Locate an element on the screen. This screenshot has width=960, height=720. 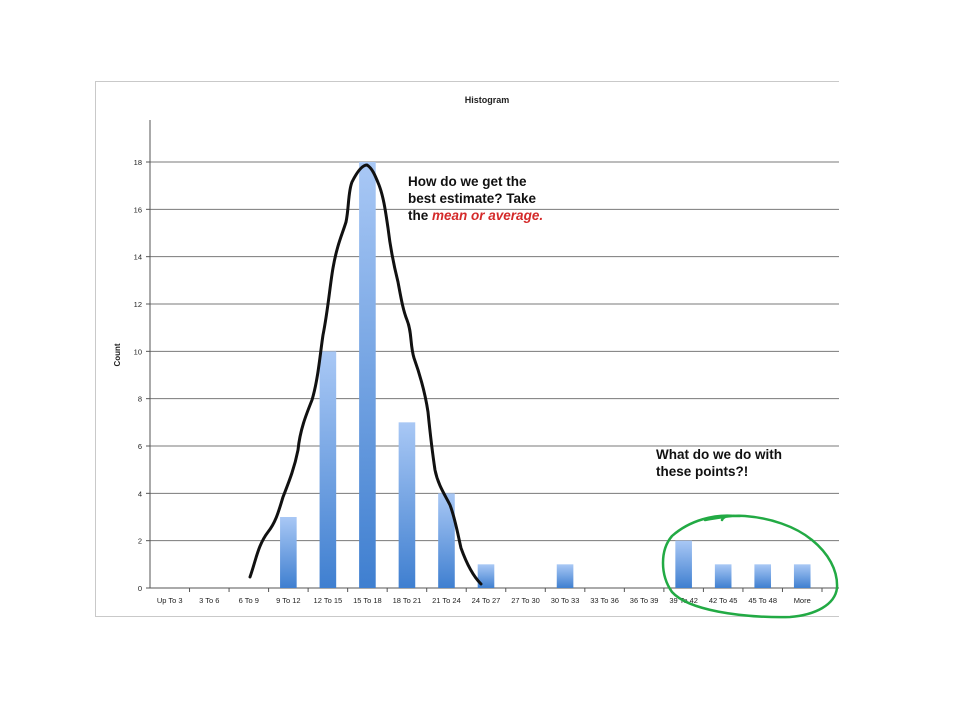
x-tick-label: 33 To 36 is located at coordinates (604, 600).